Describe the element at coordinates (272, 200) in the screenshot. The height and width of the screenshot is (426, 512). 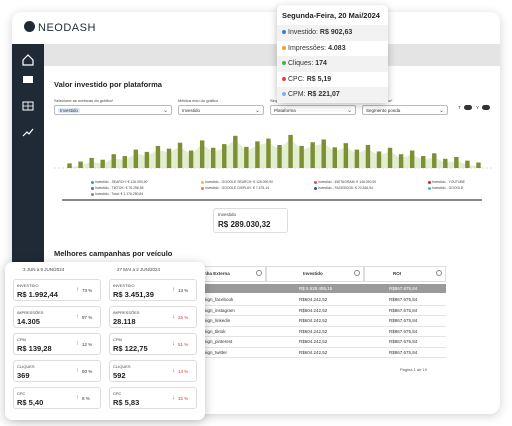
I see `scrollbar` at that location.